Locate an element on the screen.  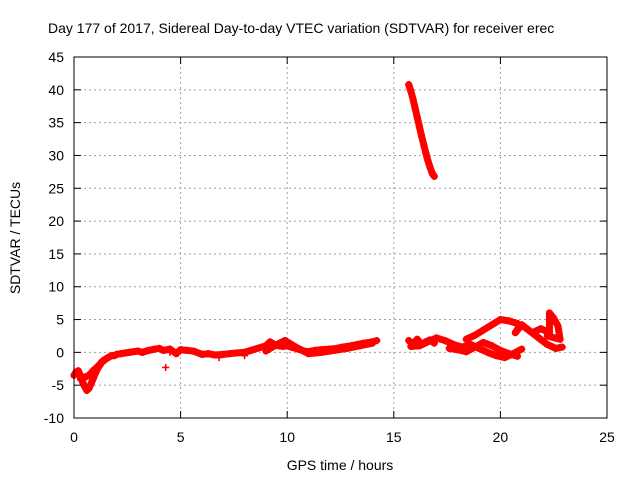
y-tick-label: 30 is located at coordinates (56, 155).